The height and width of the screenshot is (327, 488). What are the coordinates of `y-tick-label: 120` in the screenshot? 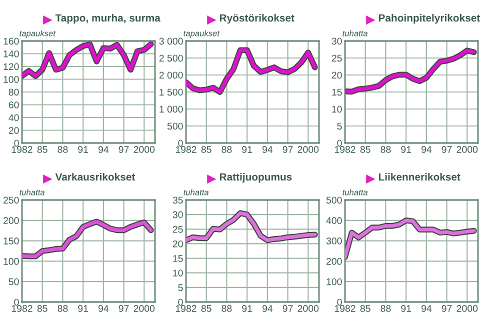 It's located at (11, 66).